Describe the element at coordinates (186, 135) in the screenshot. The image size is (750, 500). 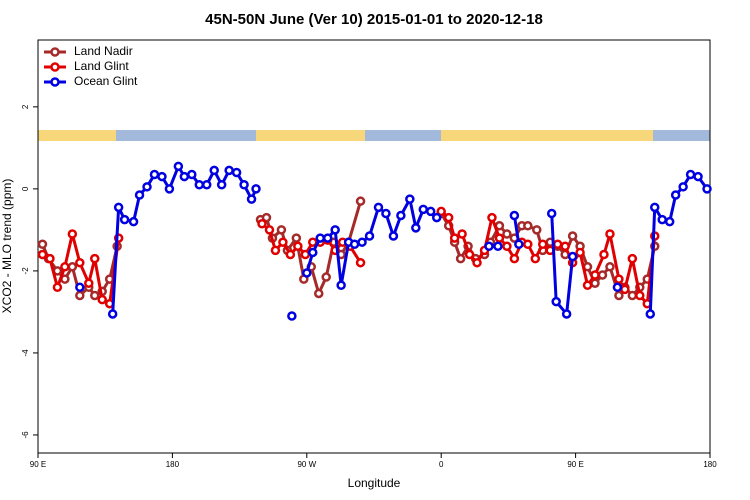
I see `ocean-strip` at that location.